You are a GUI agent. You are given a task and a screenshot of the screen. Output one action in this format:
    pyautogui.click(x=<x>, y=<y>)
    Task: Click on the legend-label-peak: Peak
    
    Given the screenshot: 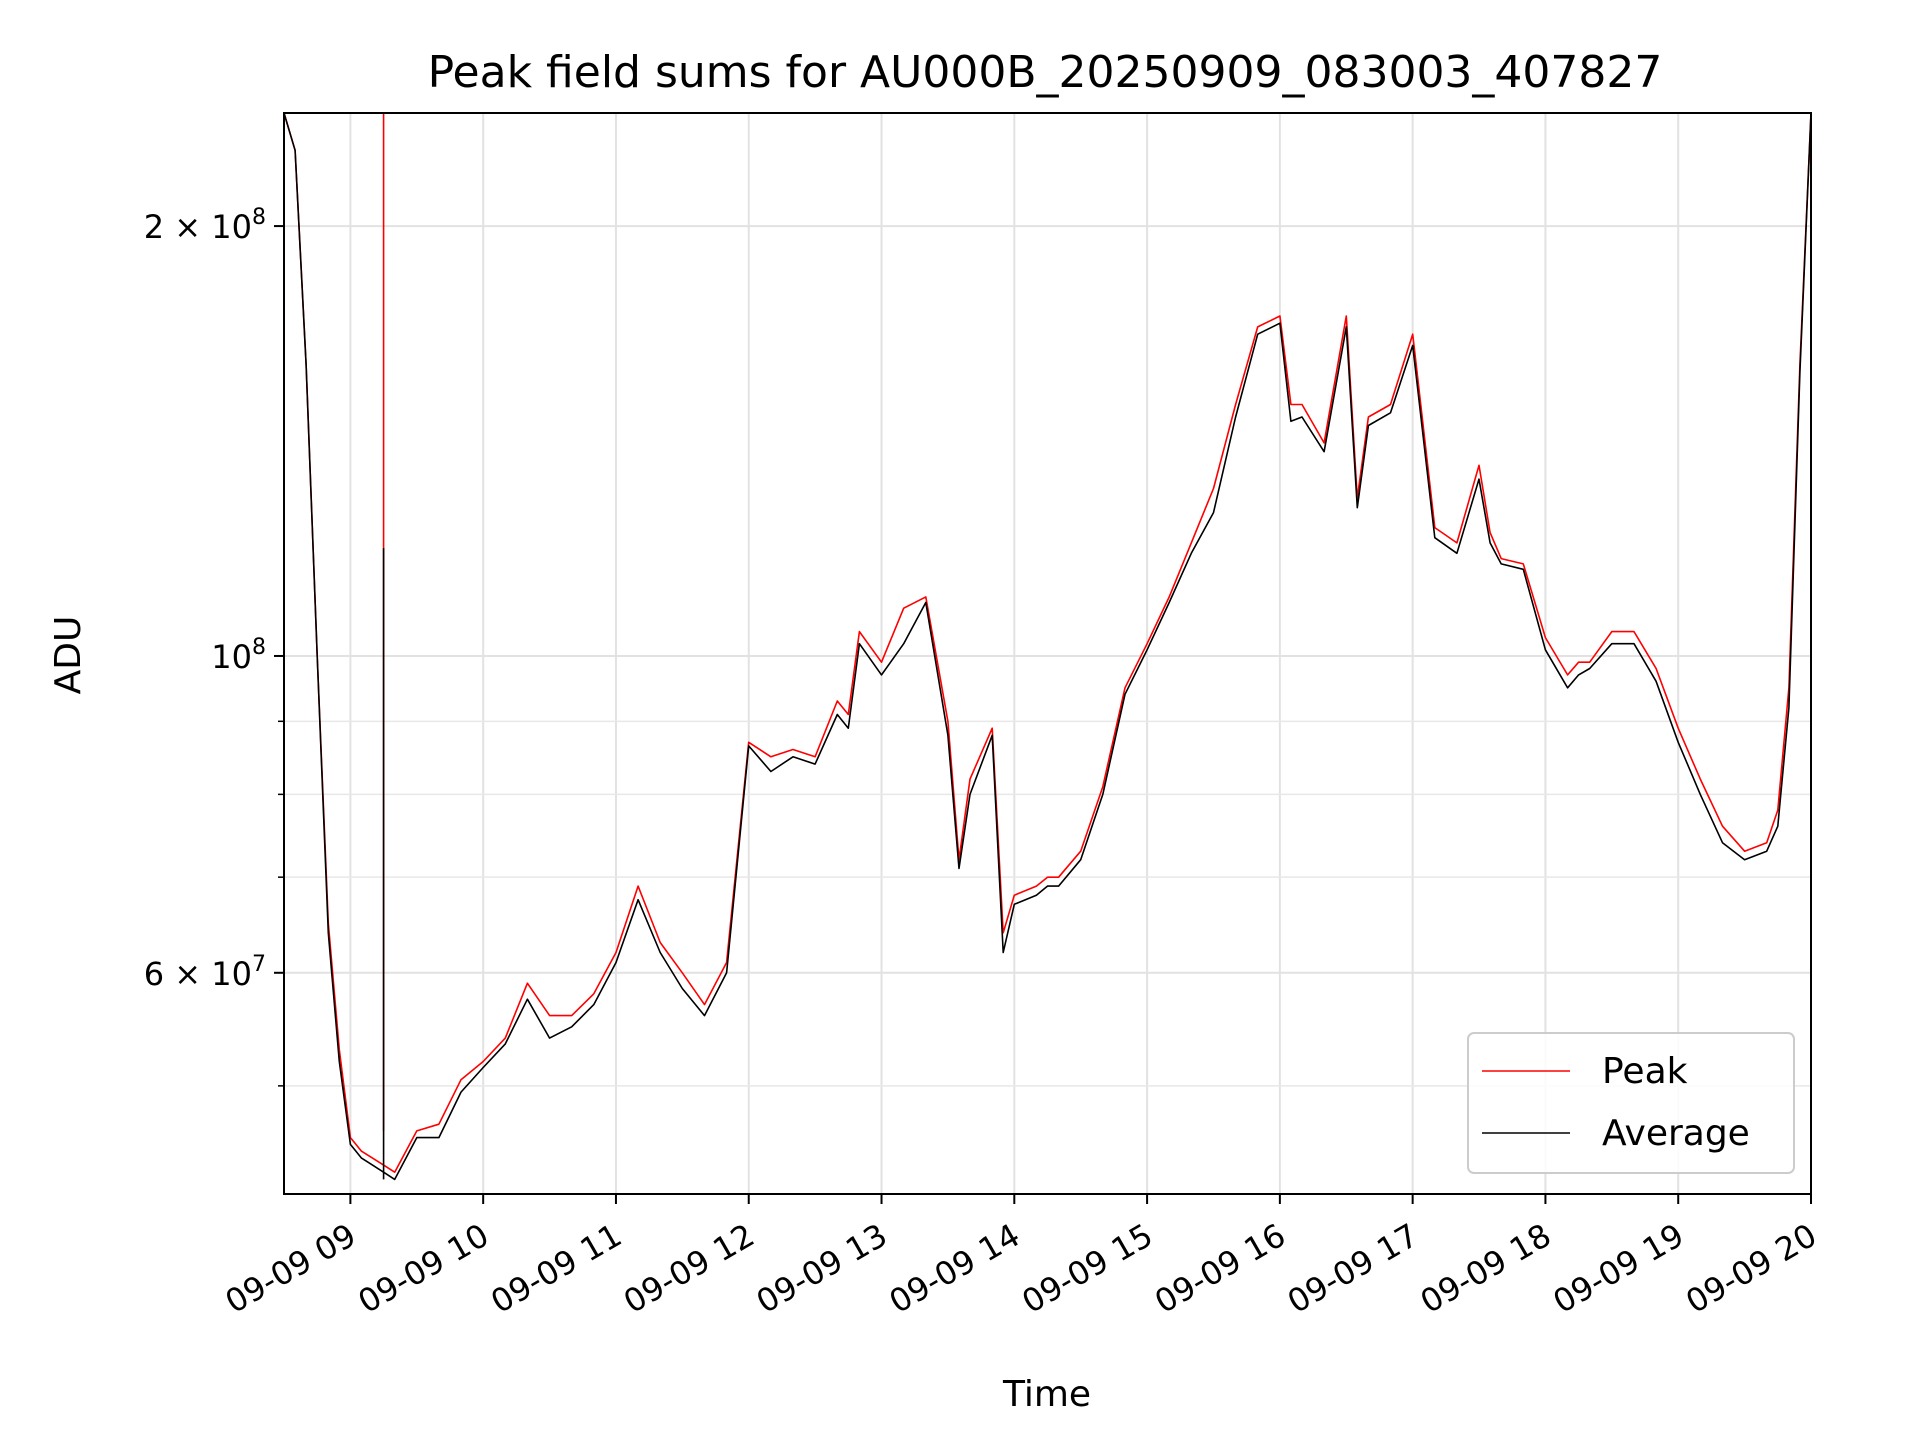 What is the action you would take?
    pyautogui.click(x=1645, y=1071)
    